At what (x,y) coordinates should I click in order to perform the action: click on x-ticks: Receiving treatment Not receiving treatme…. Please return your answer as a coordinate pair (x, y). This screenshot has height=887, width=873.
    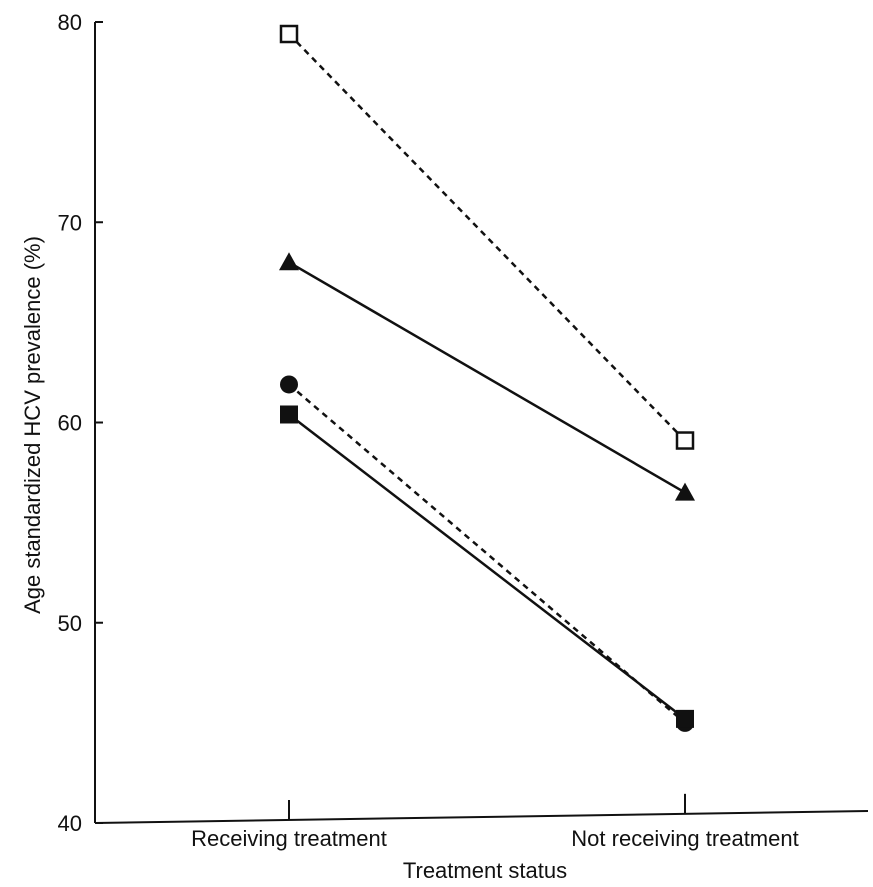
    Looking at the image, I should click on (495, 822).